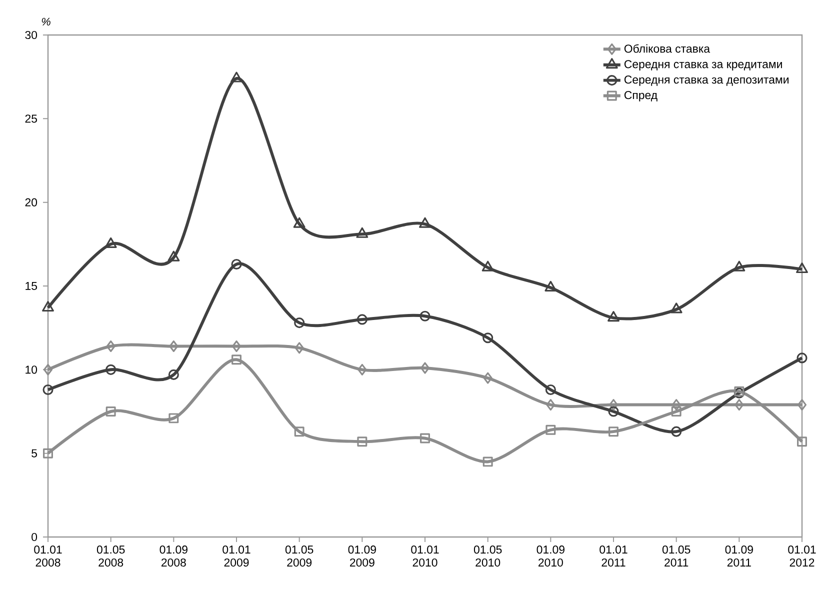  What do you see at coordinates (46, 22) in the screenshot?
I see `y-axis-title: %` at bounding box center [46, 22].